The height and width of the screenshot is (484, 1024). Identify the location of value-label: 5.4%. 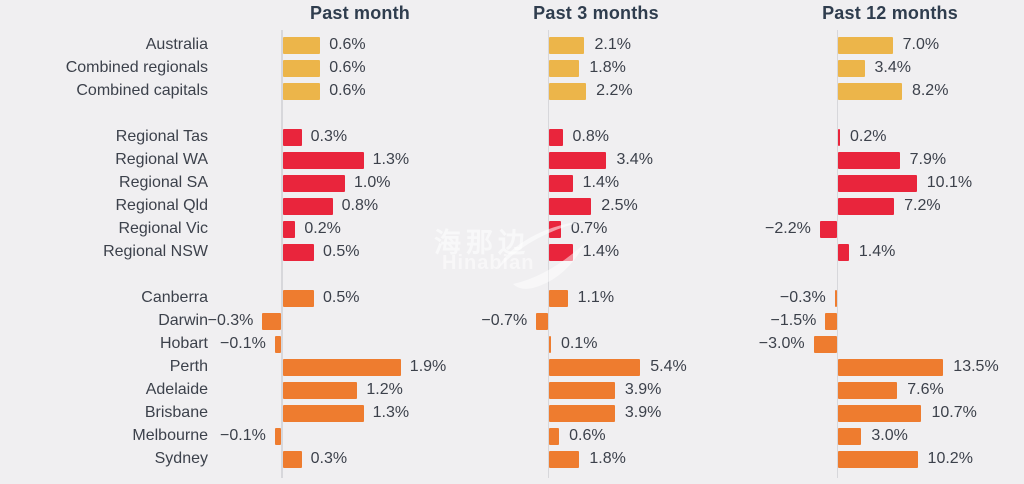
(668, 366).